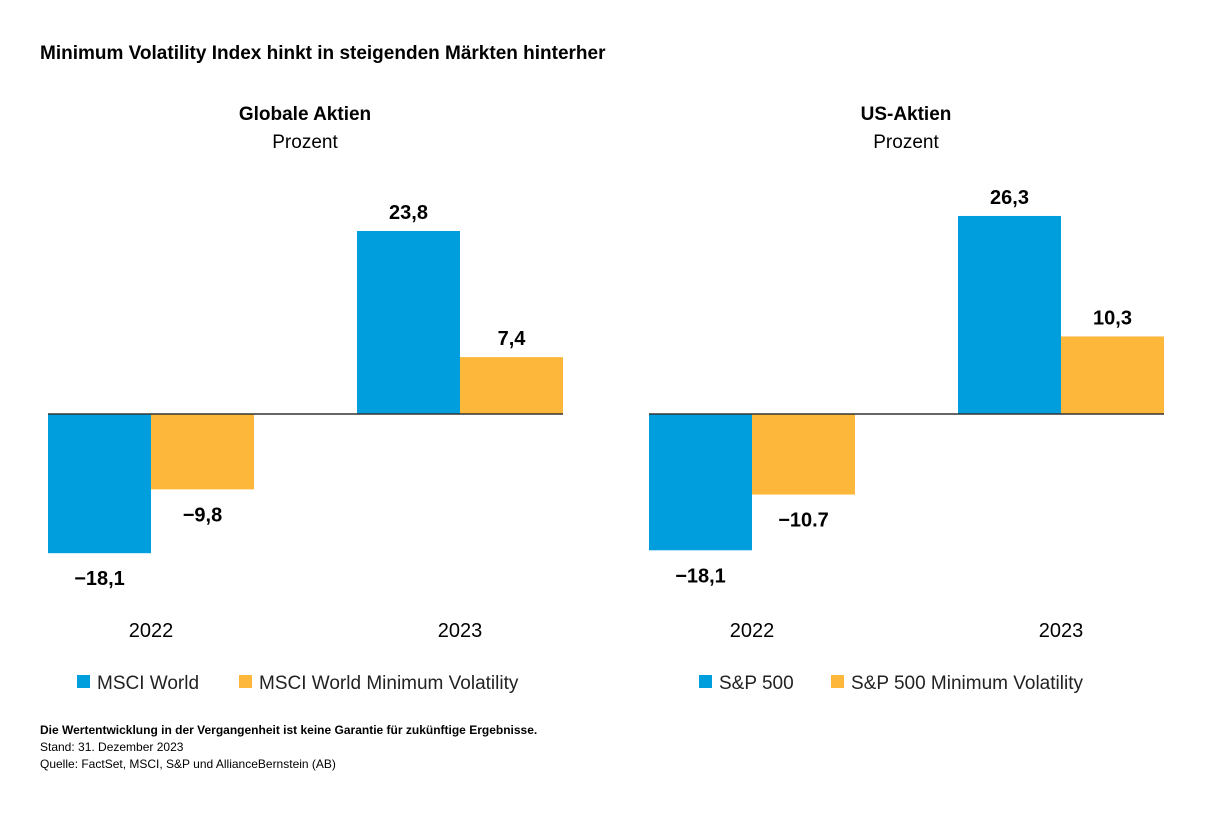 The height and width of the screenshot is (833, 1213). What do you see at coordinates (803, 454) in the screenshot?
I see `bar-s-p-500-minimum-volatility-2022` at bounding box center [803, 454].